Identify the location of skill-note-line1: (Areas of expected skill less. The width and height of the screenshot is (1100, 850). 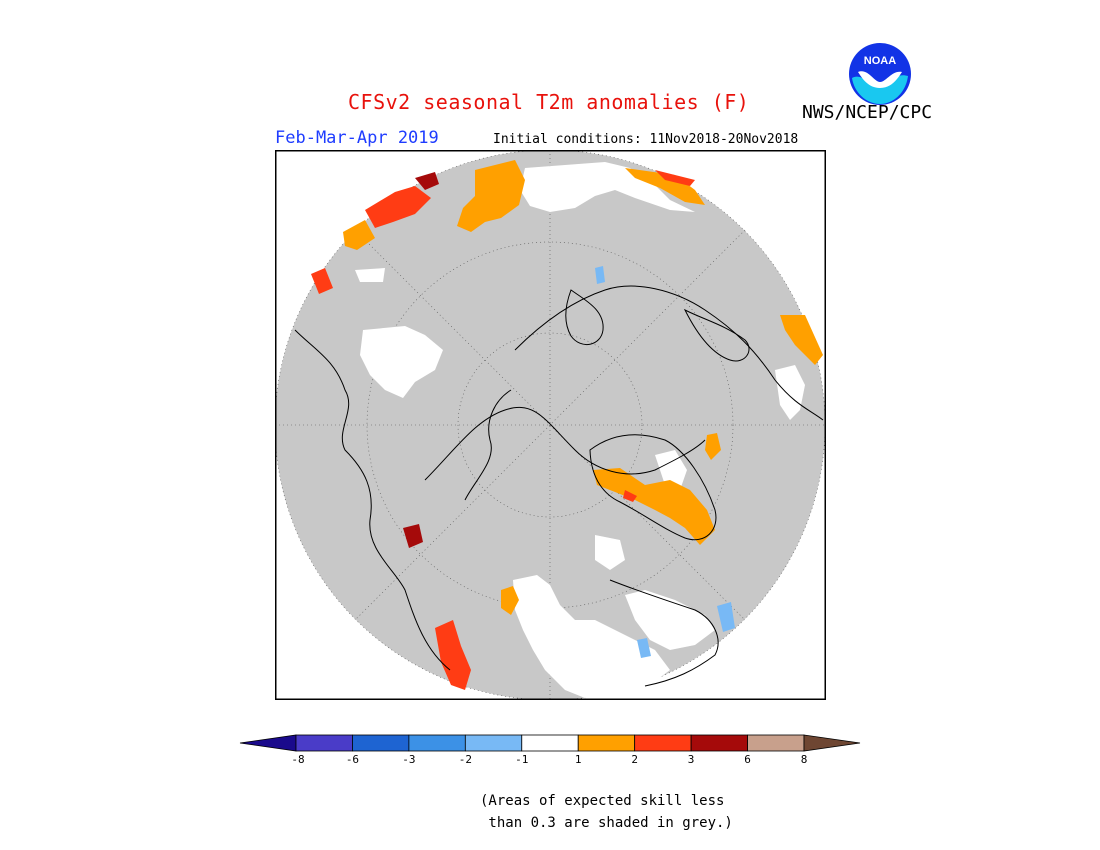
(602, 801).